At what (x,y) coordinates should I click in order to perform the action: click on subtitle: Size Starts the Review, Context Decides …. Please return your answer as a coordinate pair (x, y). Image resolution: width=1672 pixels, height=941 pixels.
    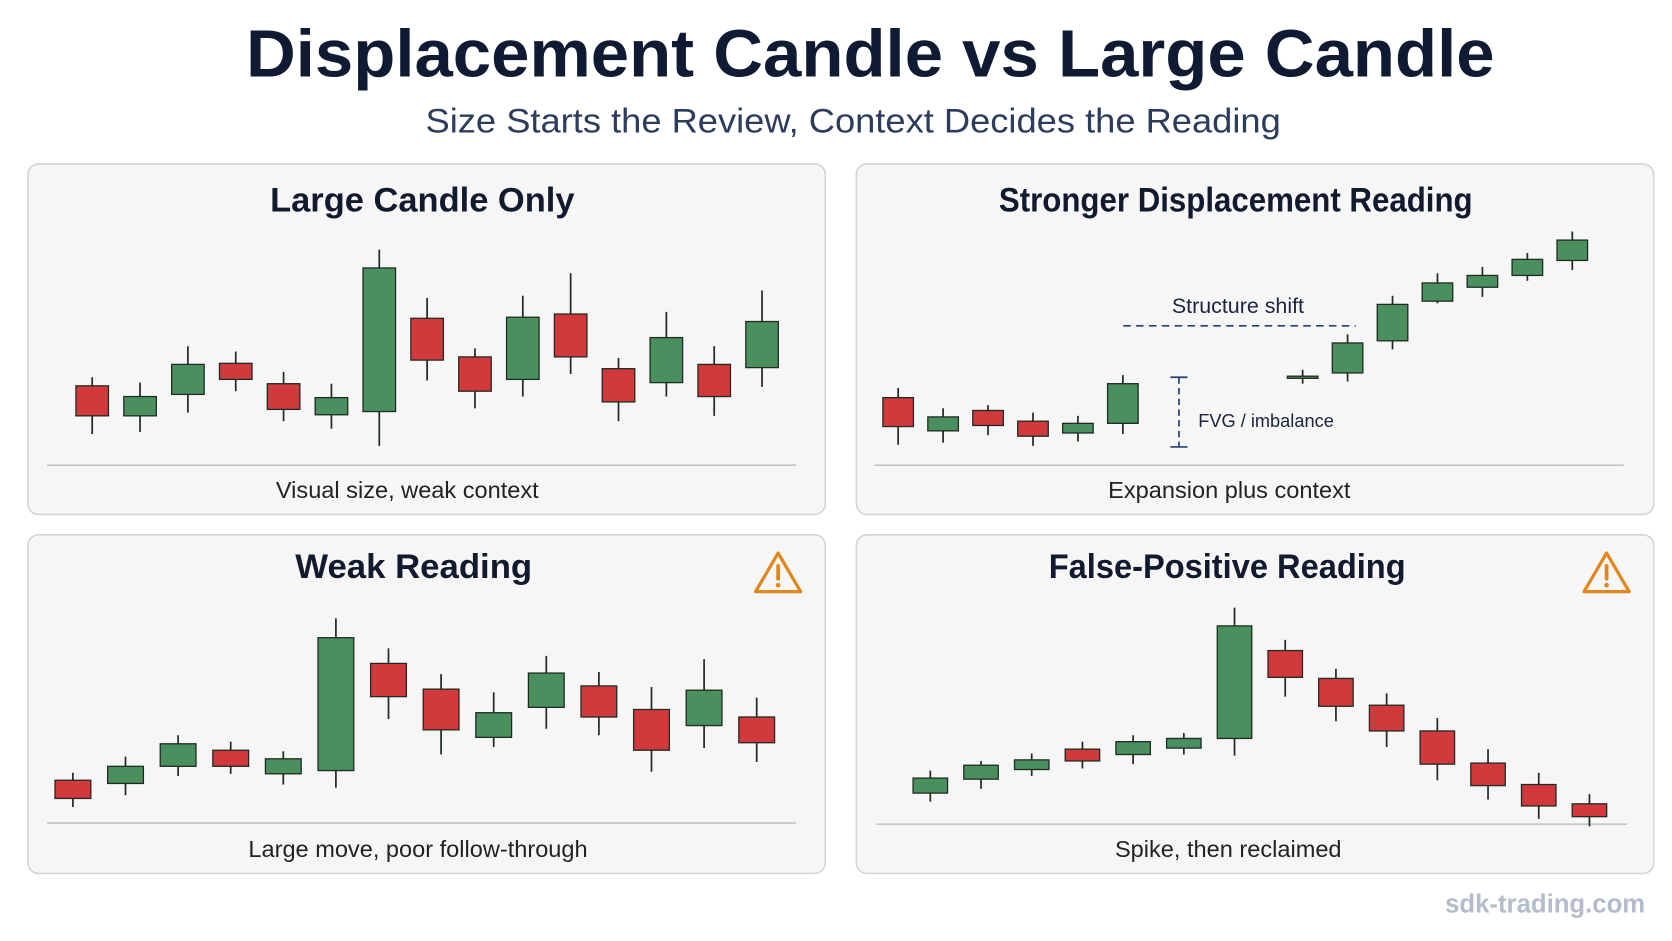
    Looking at the image, I should click on (853, 121).